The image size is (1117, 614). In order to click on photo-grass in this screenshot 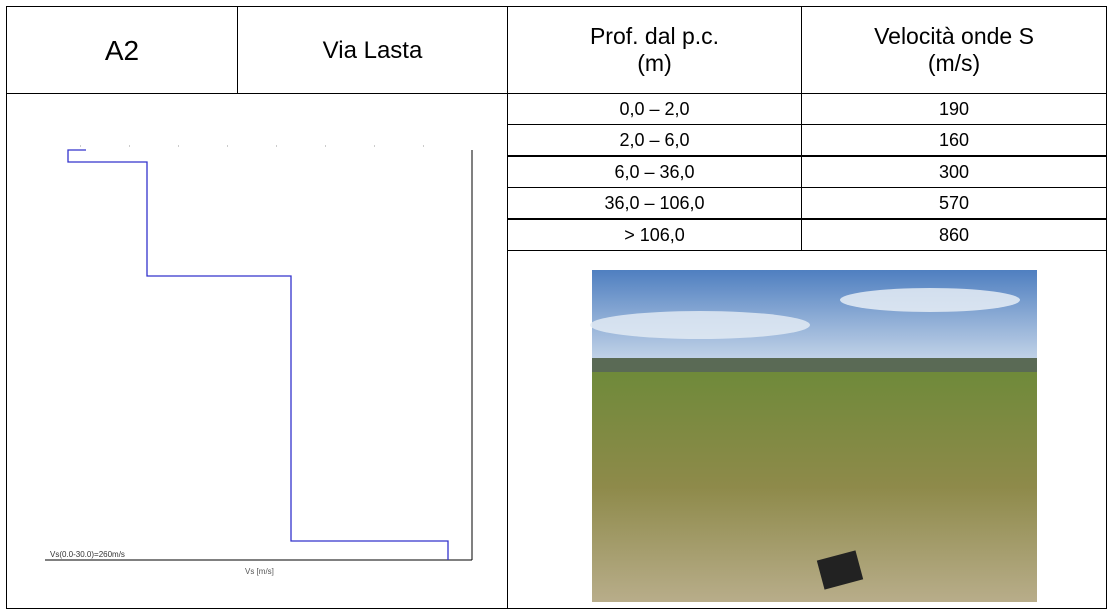, I will do `click(814, 487)`.